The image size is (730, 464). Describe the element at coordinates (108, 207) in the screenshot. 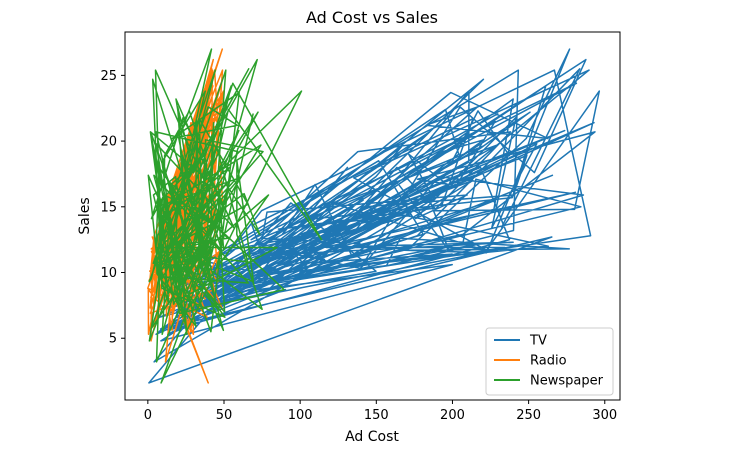

I see `y-tick-label: 15` at that location.